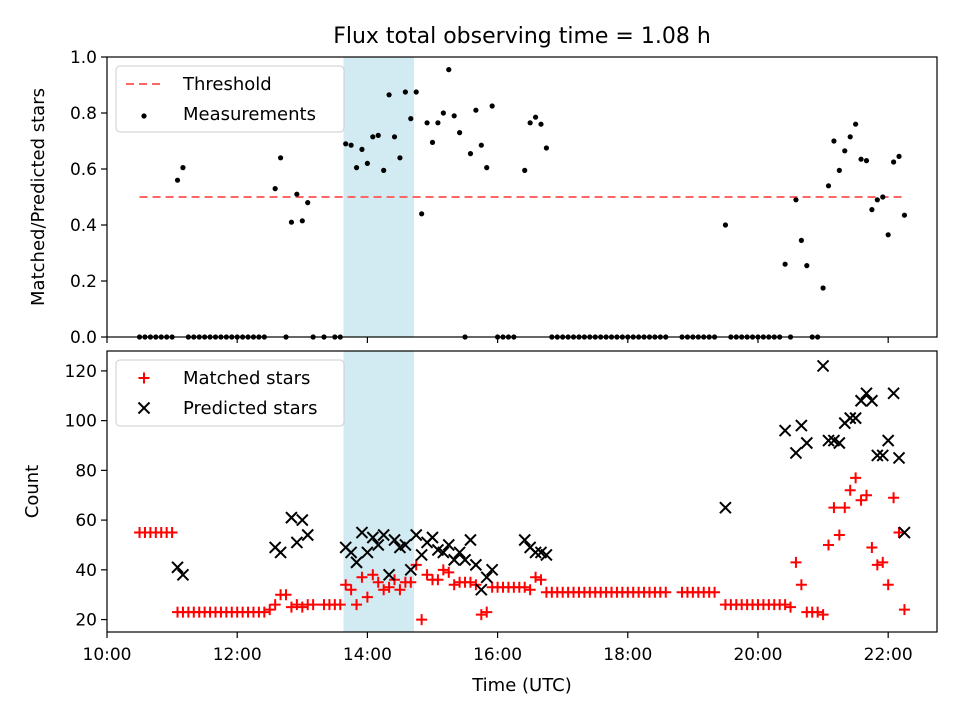  Describe the element at coordinates (83, 58) in the screenshot. I see `y-tick-label: 1.0` at that location.